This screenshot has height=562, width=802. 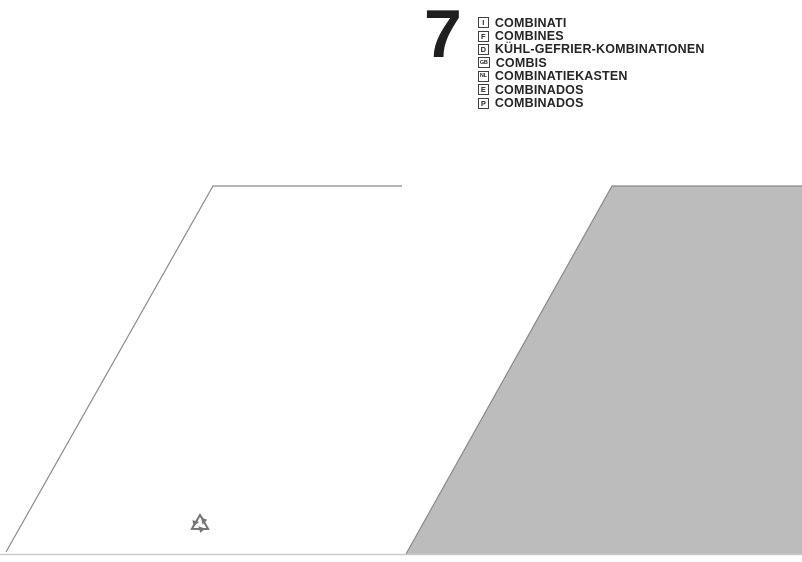 What do you see at coordinates (521, 62) in the screenshot?
I see `language-title: COMBIS` at bounding box center [521, 62].